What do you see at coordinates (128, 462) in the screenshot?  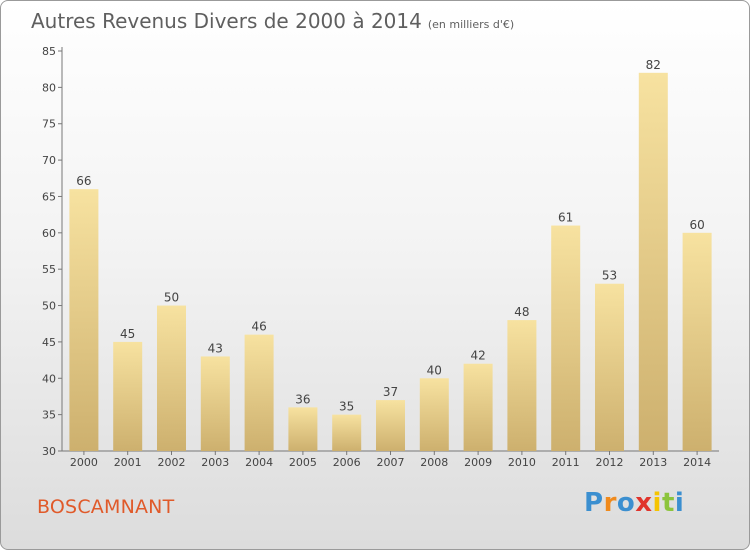 I see `x-tick-label: 2001` at bounding box center [128, 462].